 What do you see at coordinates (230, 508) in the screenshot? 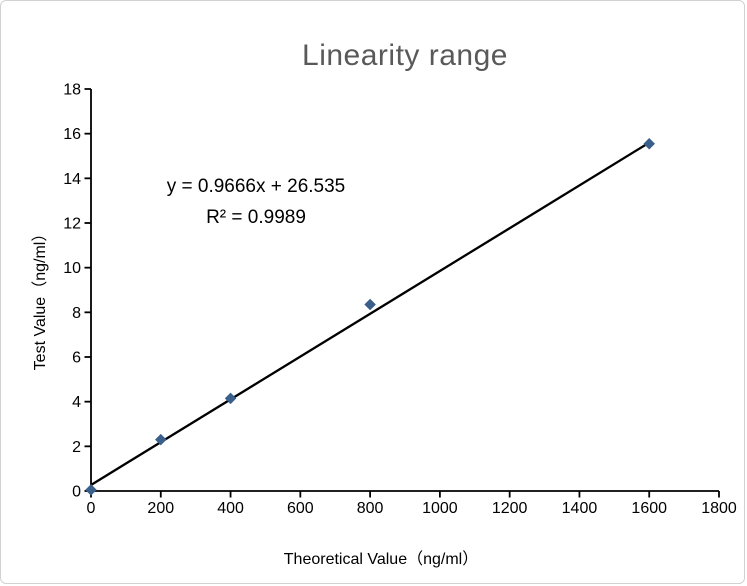
I see `x-tick-label: 400` at bounding box center [230, 508].